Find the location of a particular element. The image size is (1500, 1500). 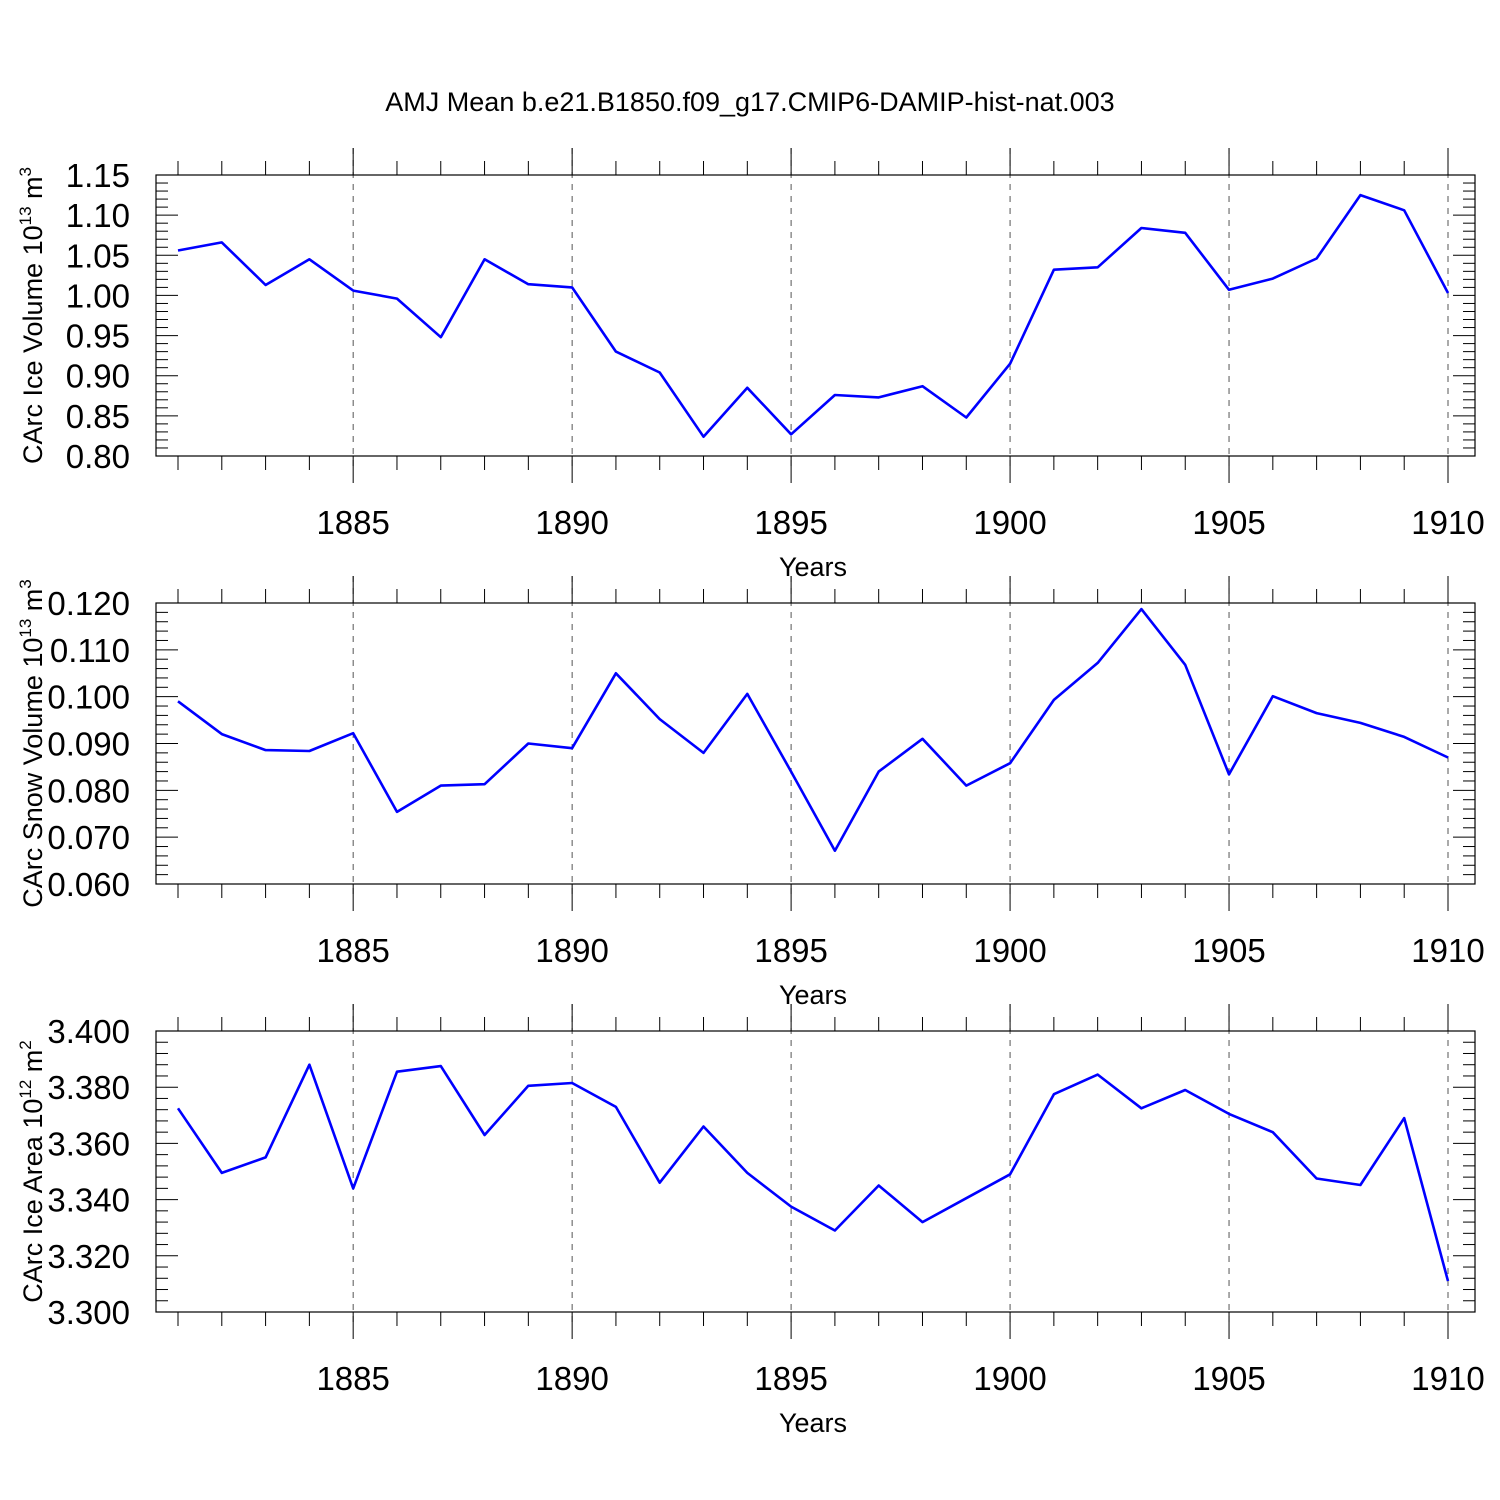

y-tick-label: 0.120 is located at coordinates (88, 603).